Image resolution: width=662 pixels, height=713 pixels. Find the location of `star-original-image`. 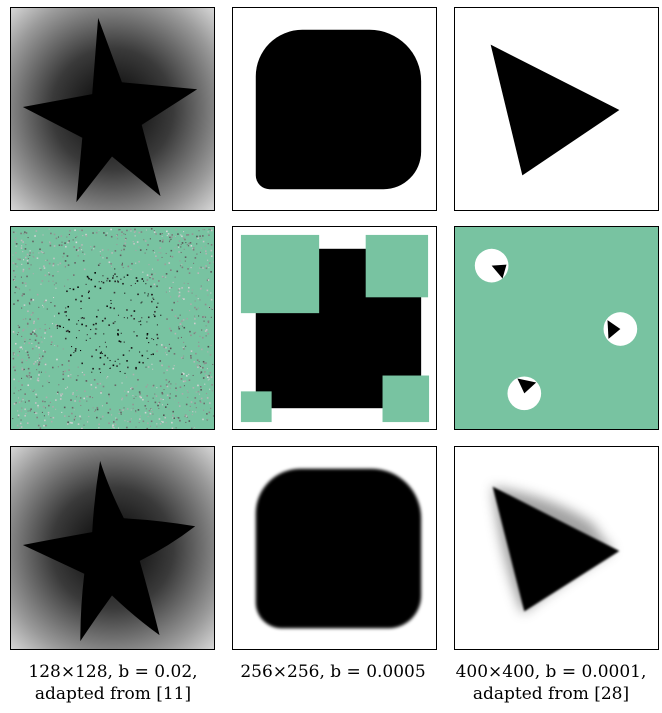

star-original-image is located at coordinates (112, 109).